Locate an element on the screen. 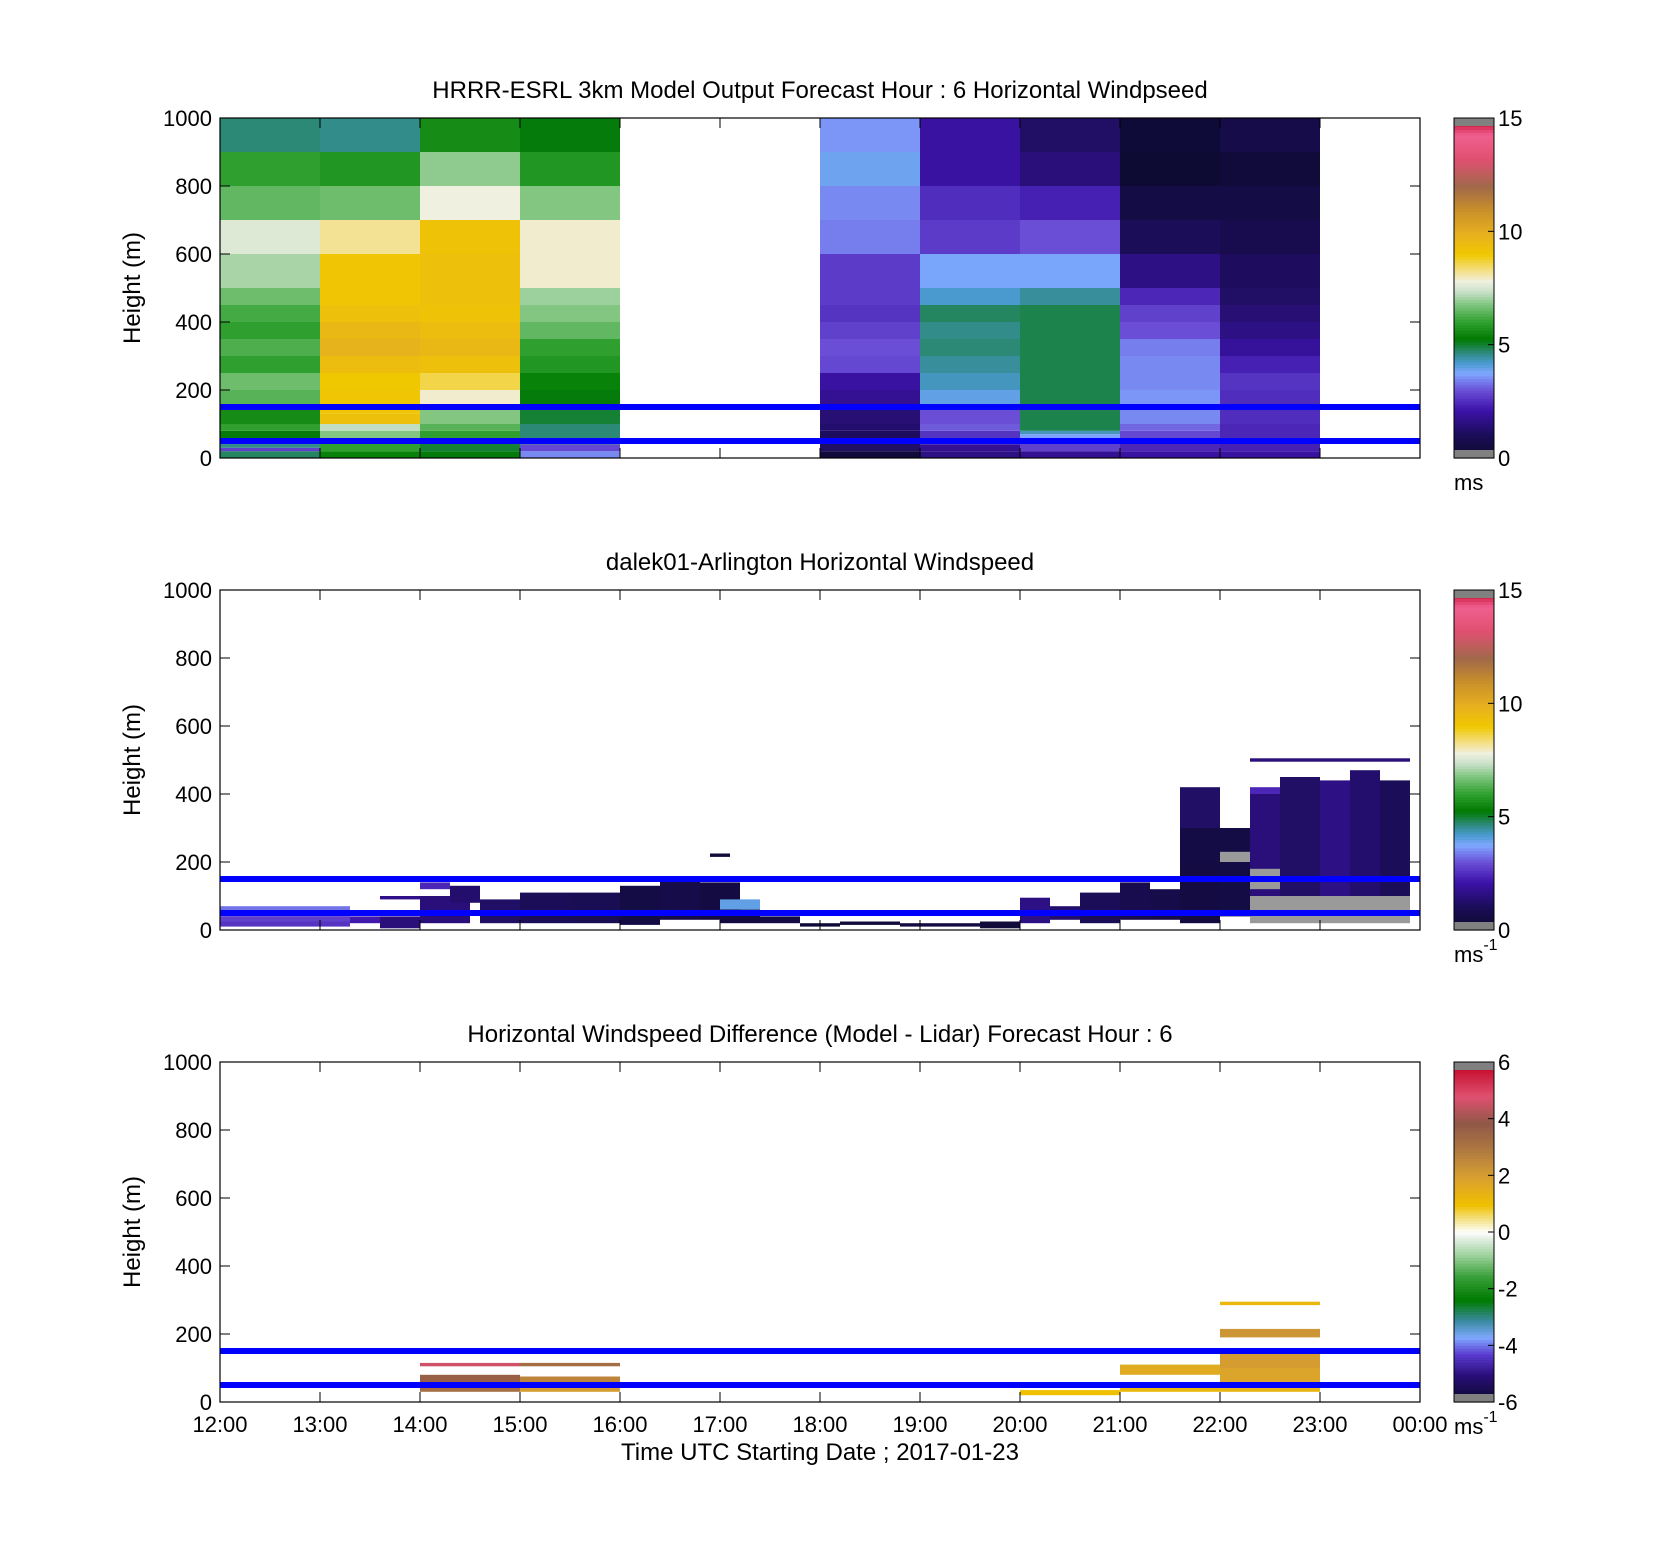 This screenshot has height=1561, width=1680. colorbar: 0 5 10 15 ms-1 is located at coordinates (1487, 772).